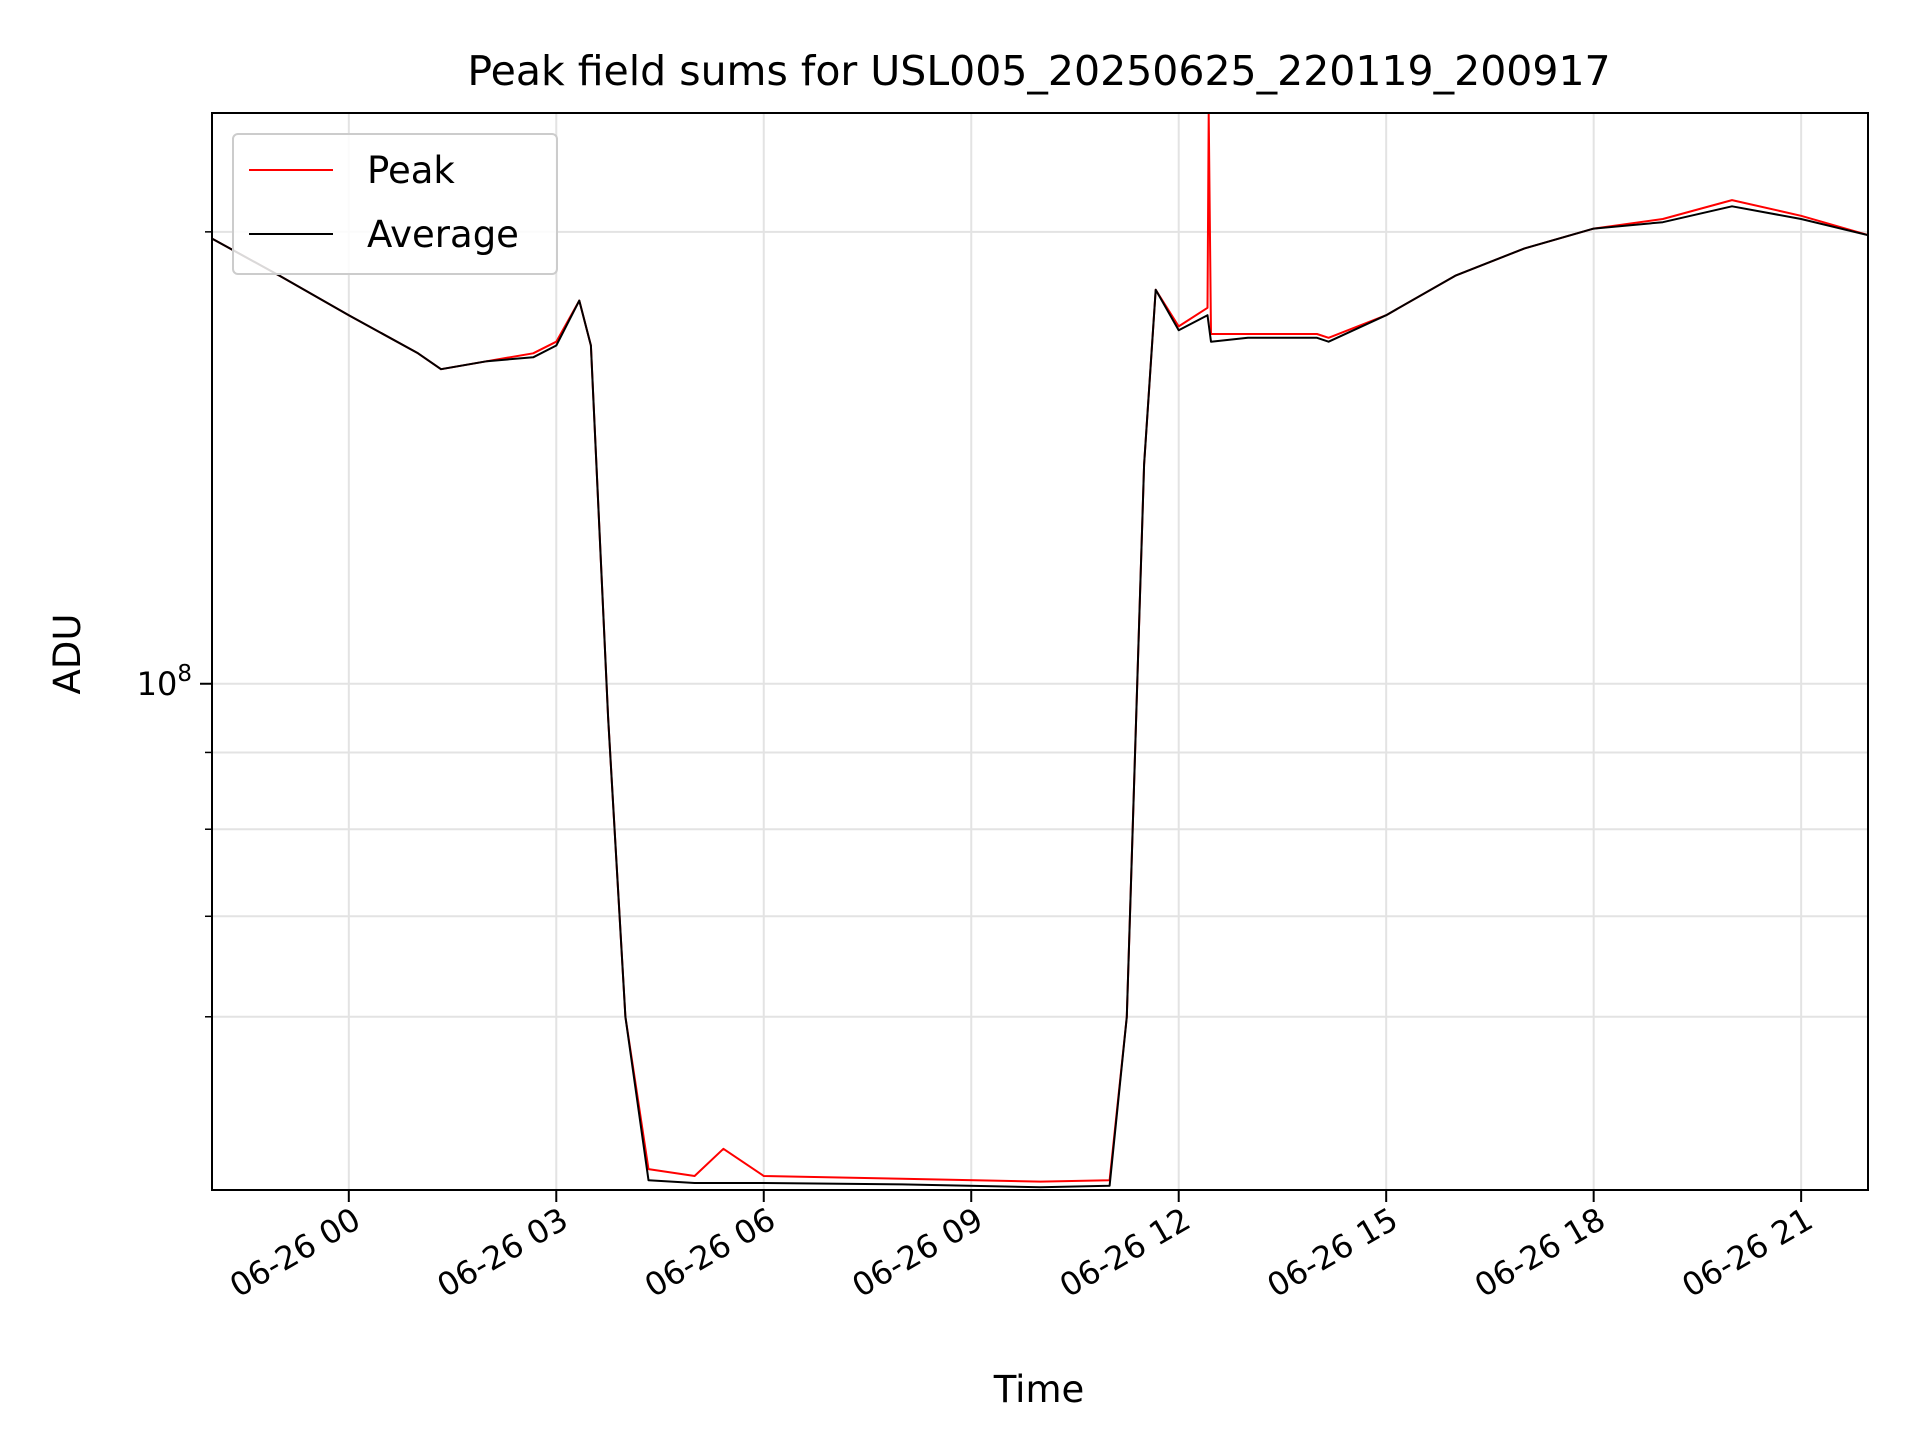  I want to click on x-tick-label: 06-26 06, so click(710, 1252).